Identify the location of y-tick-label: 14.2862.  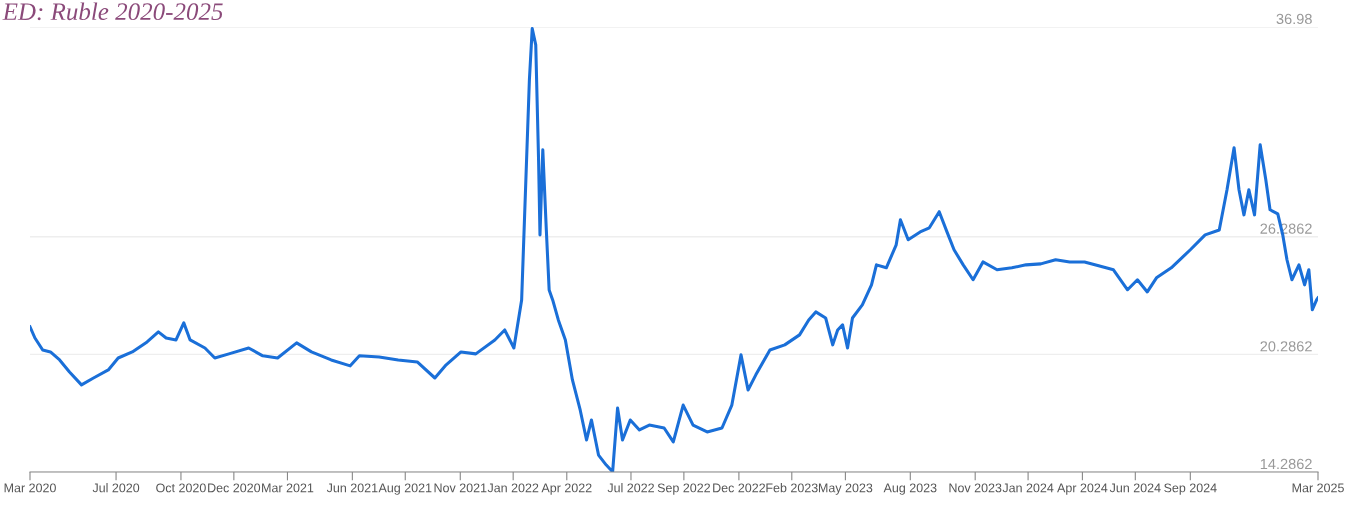
(1286, 464).